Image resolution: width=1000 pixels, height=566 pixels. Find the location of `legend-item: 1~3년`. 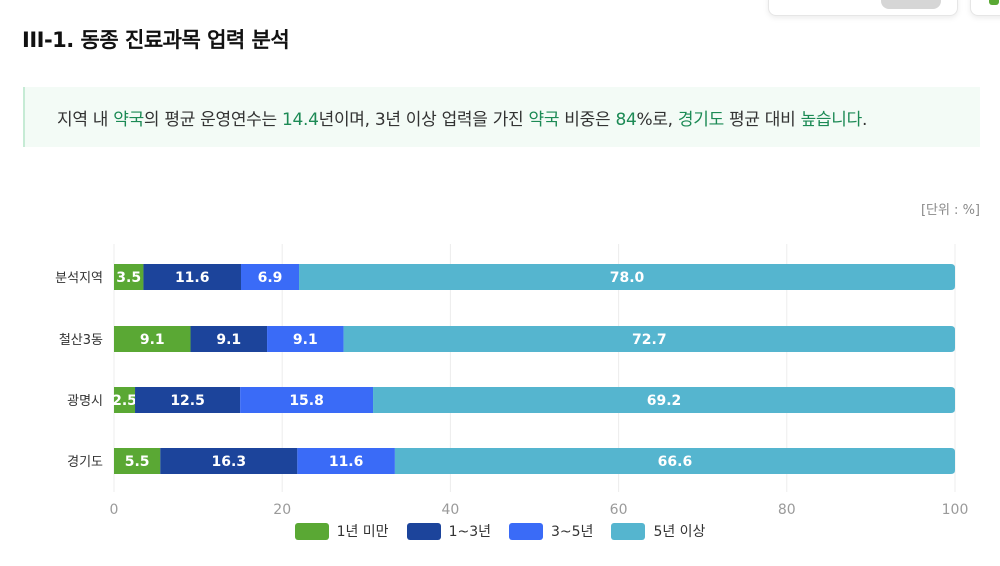

legend-item: 1~3년 is located at coordinates (448, 531).